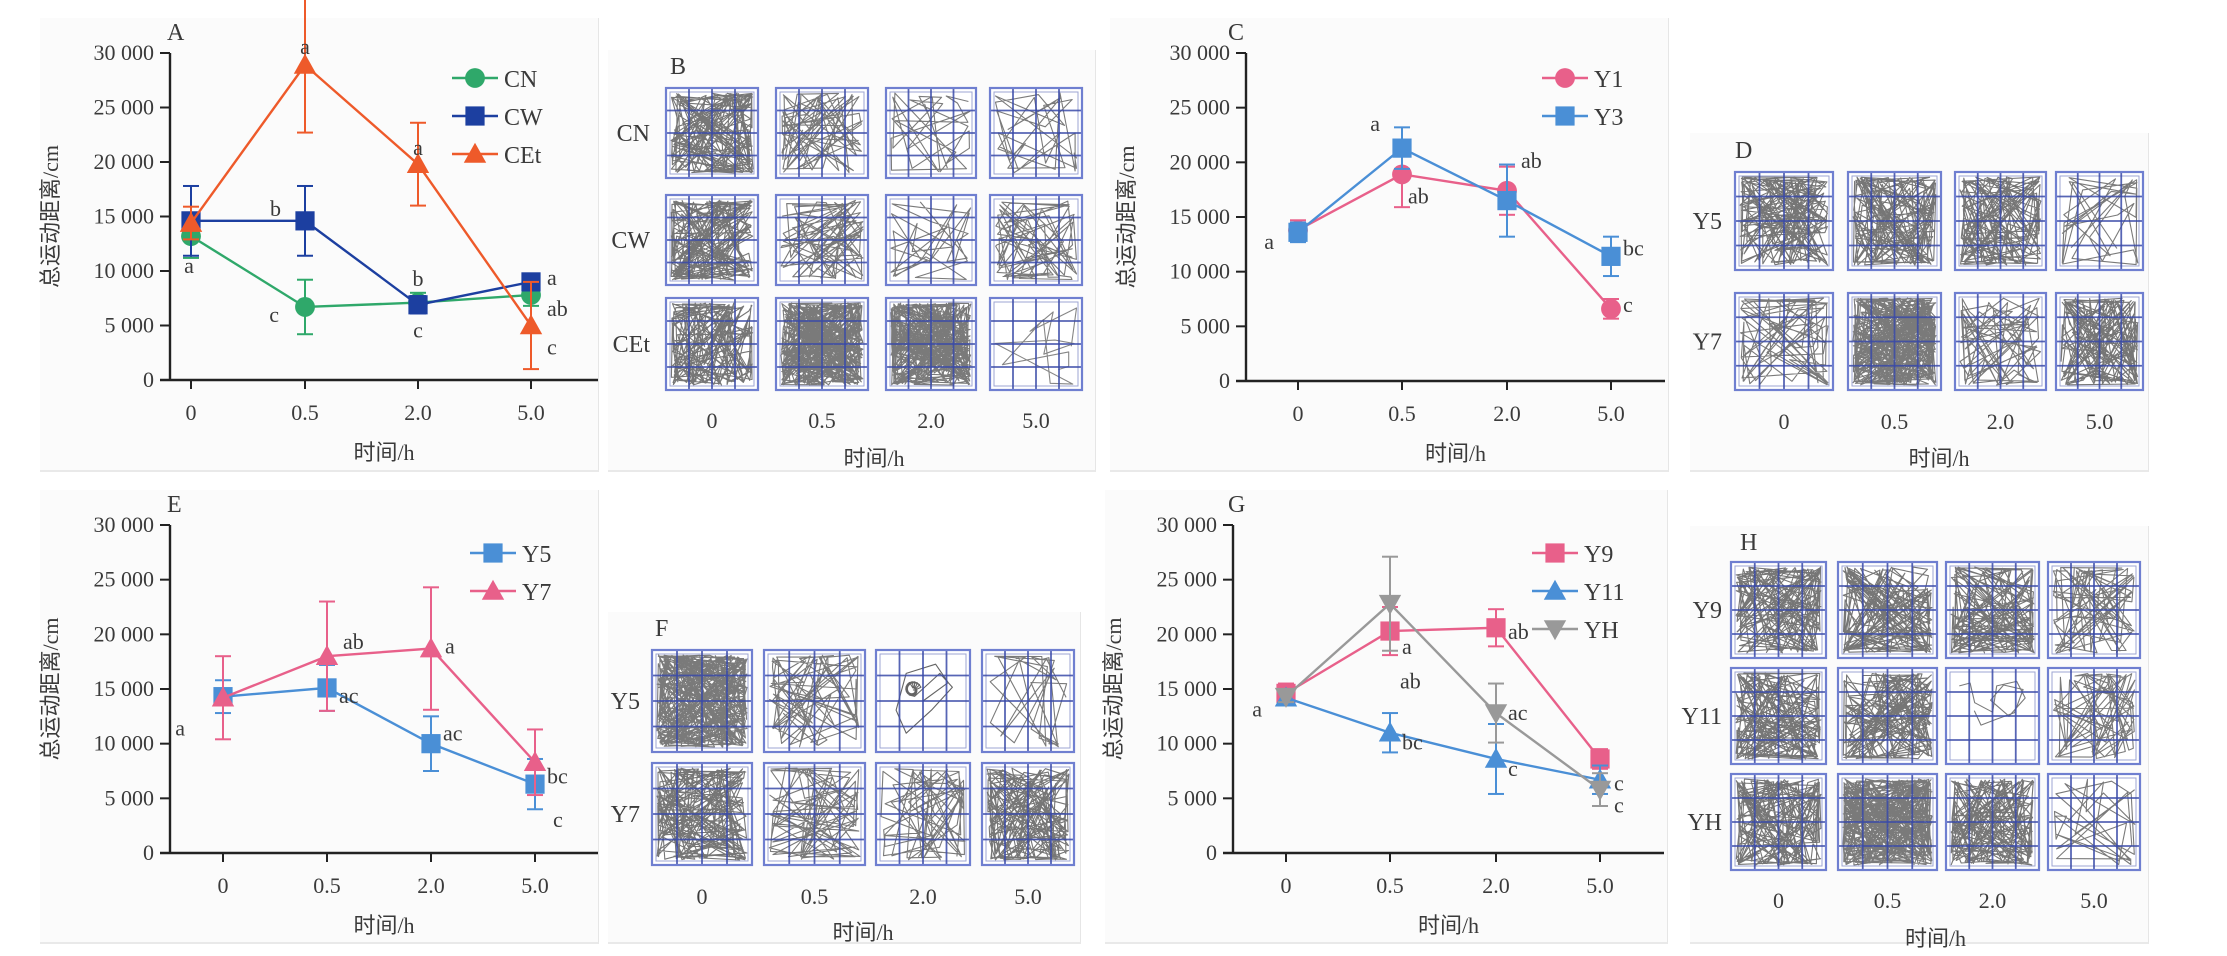  Describe the element at coordinates (625, 702) in the screenshot. I see `row-label: Y5` at that location.